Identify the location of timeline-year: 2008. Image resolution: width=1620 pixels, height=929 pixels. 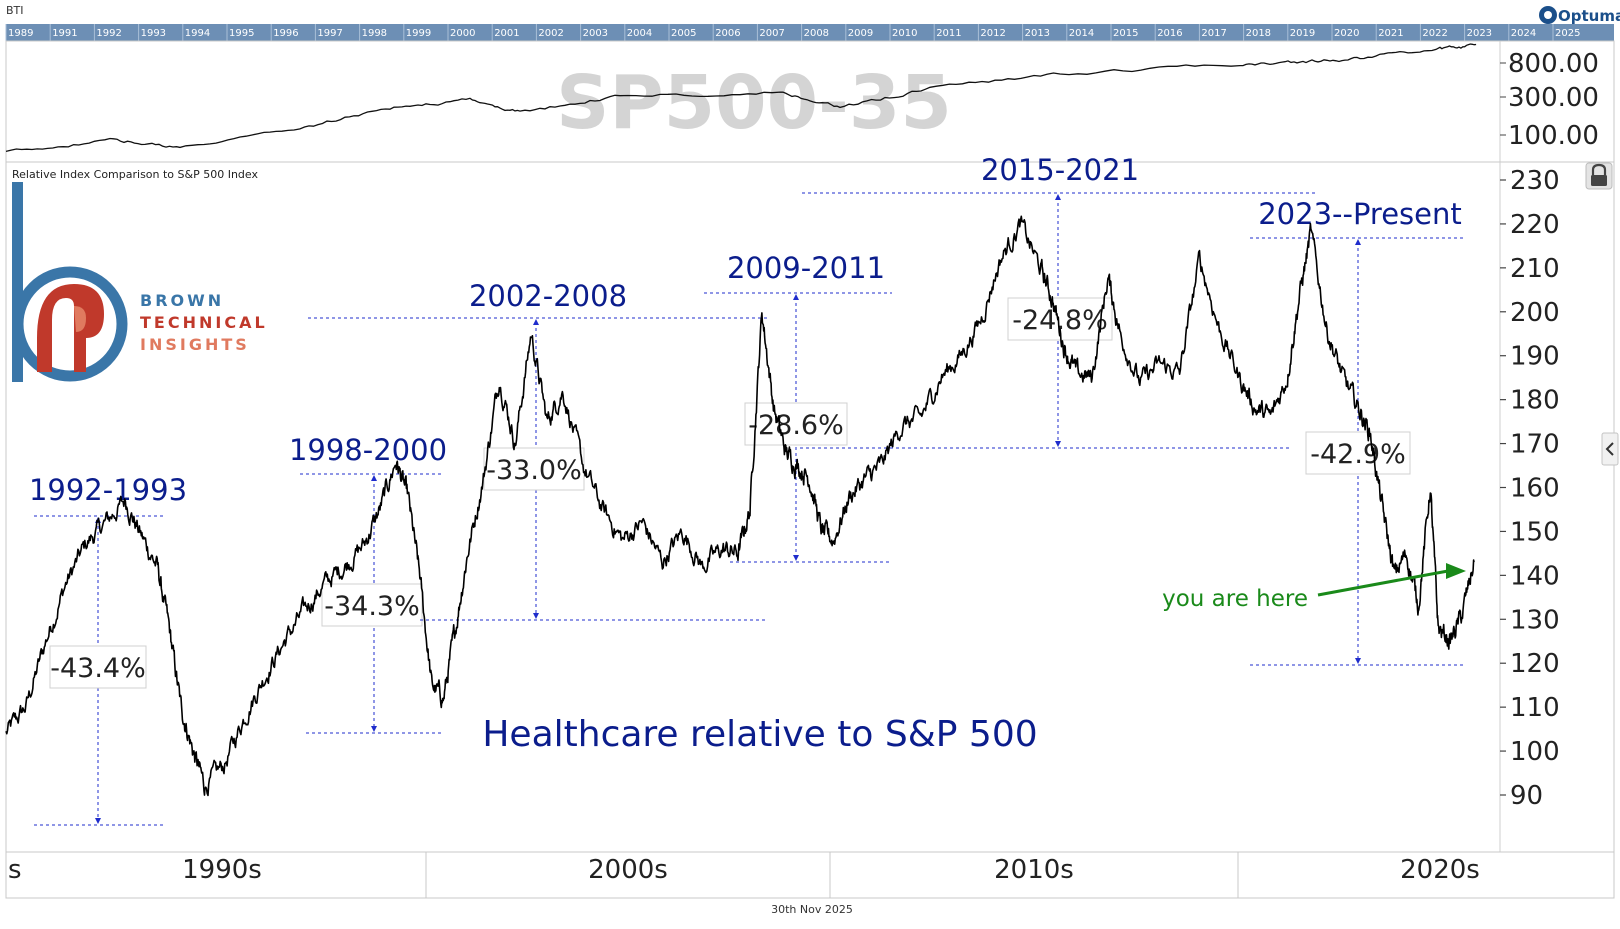
(816, 33).